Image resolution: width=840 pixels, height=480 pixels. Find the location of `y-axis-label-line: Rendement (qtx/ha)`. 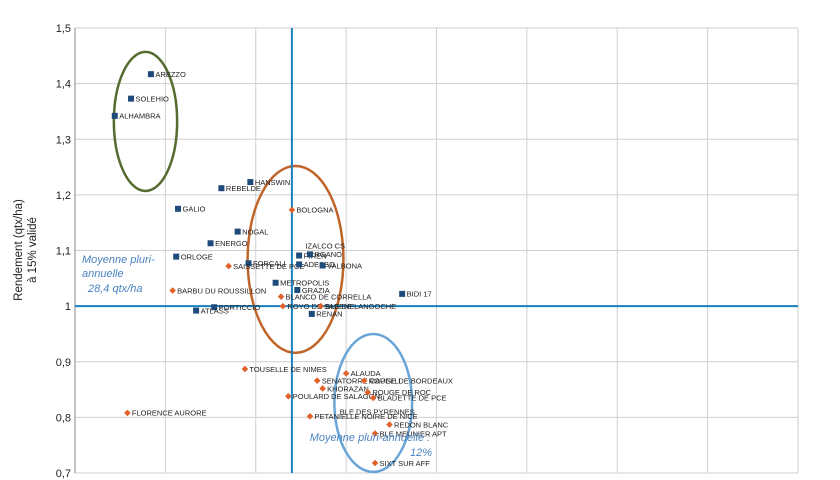

y-axis-label-line: Rendement (qtx/ha) is located at coordinates (19, 250).